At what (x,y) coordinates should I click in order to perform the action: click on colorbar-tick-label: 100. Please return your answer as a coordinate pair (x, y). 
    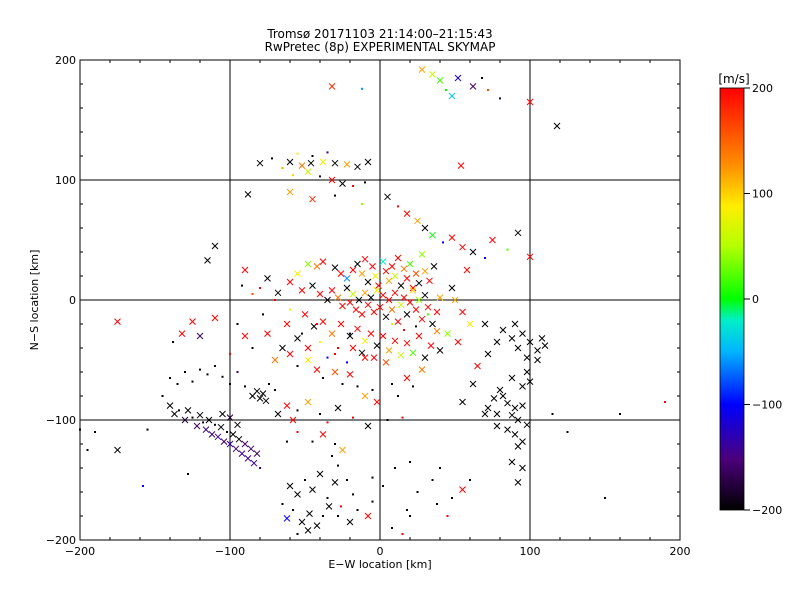
    Looking at the image, I should click on (762, 194).